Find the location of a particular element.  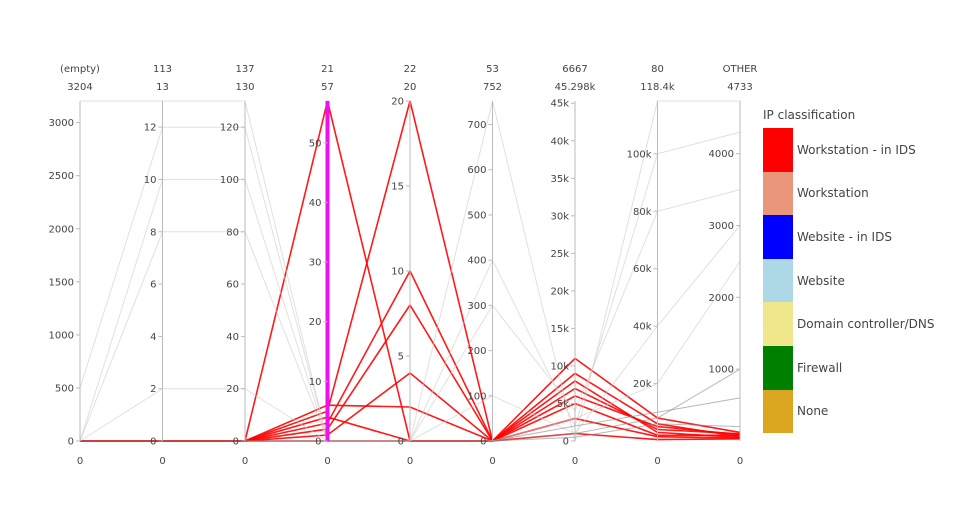

tick-label: 80 is located at coordinates (232, 232).